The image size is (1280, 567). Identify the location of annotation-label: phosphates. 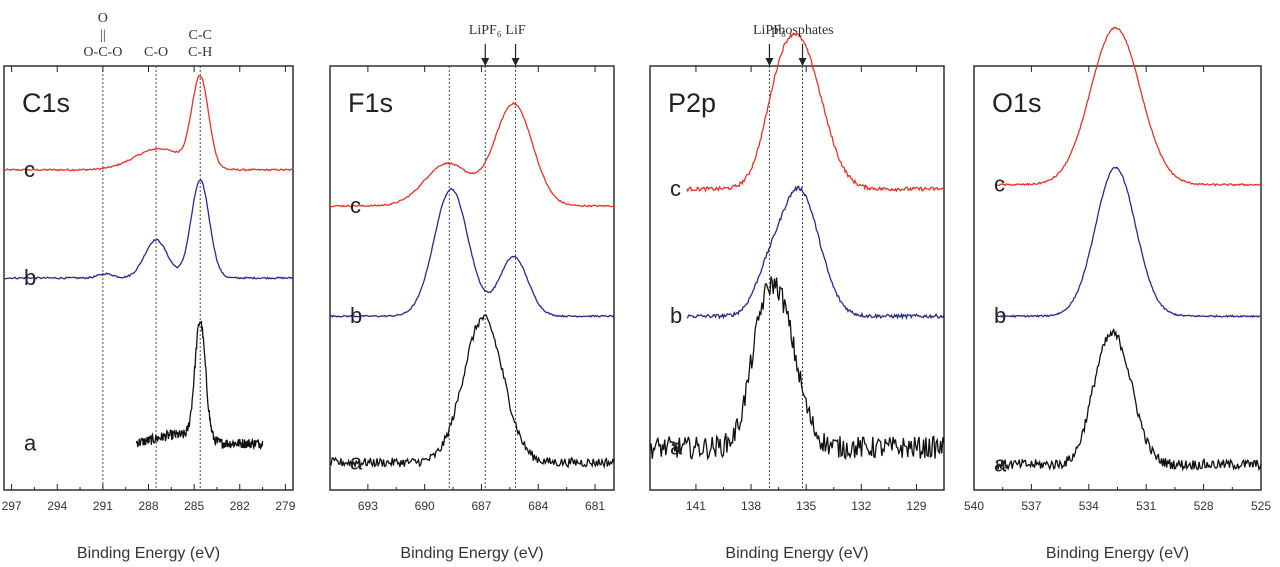
(802, 30).